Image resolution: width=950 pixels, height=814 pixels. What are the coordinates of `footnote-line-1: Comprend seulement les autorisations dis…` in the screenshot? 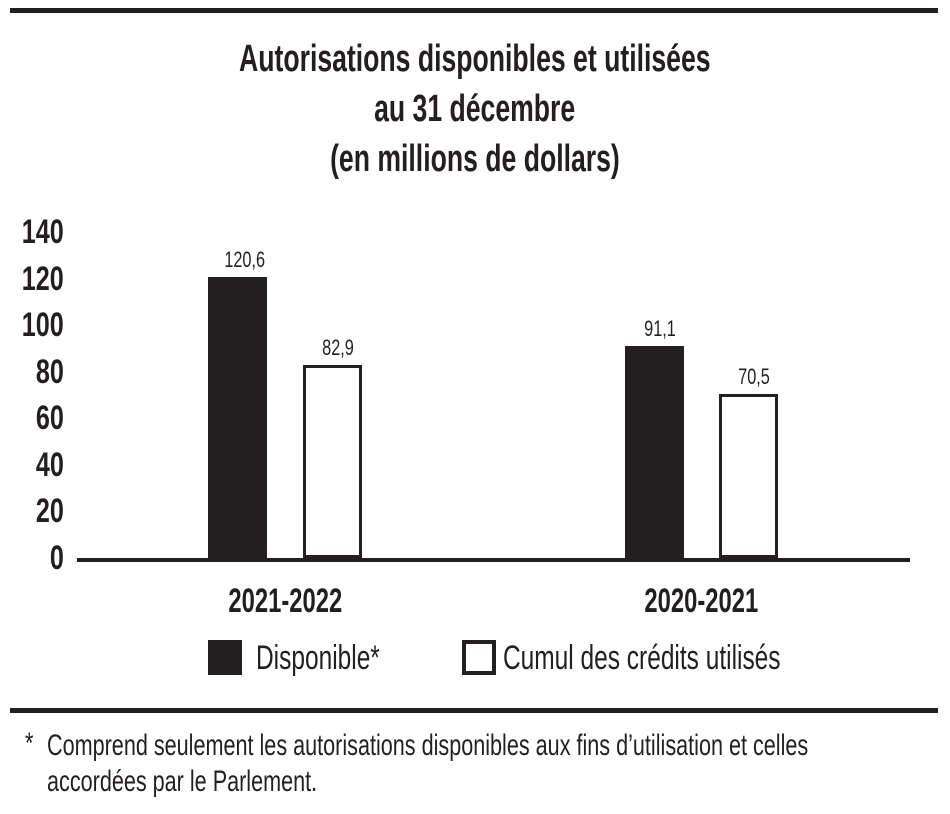 It's located at (428, 745).